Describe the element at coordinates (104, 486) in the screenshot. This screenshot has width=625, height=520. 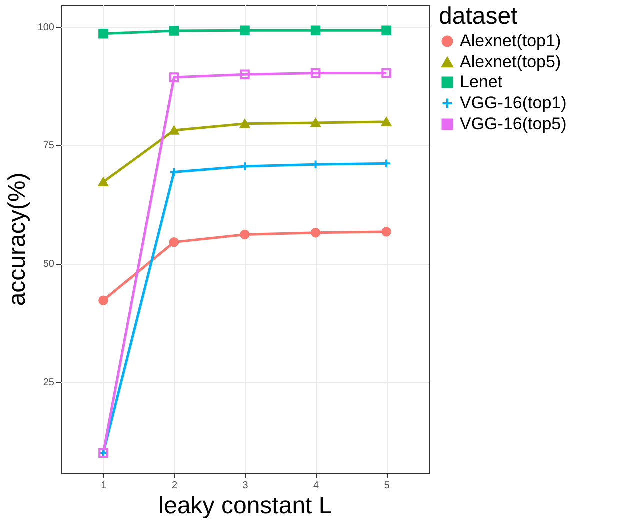
I see `x-tick-label: 1` at that location.